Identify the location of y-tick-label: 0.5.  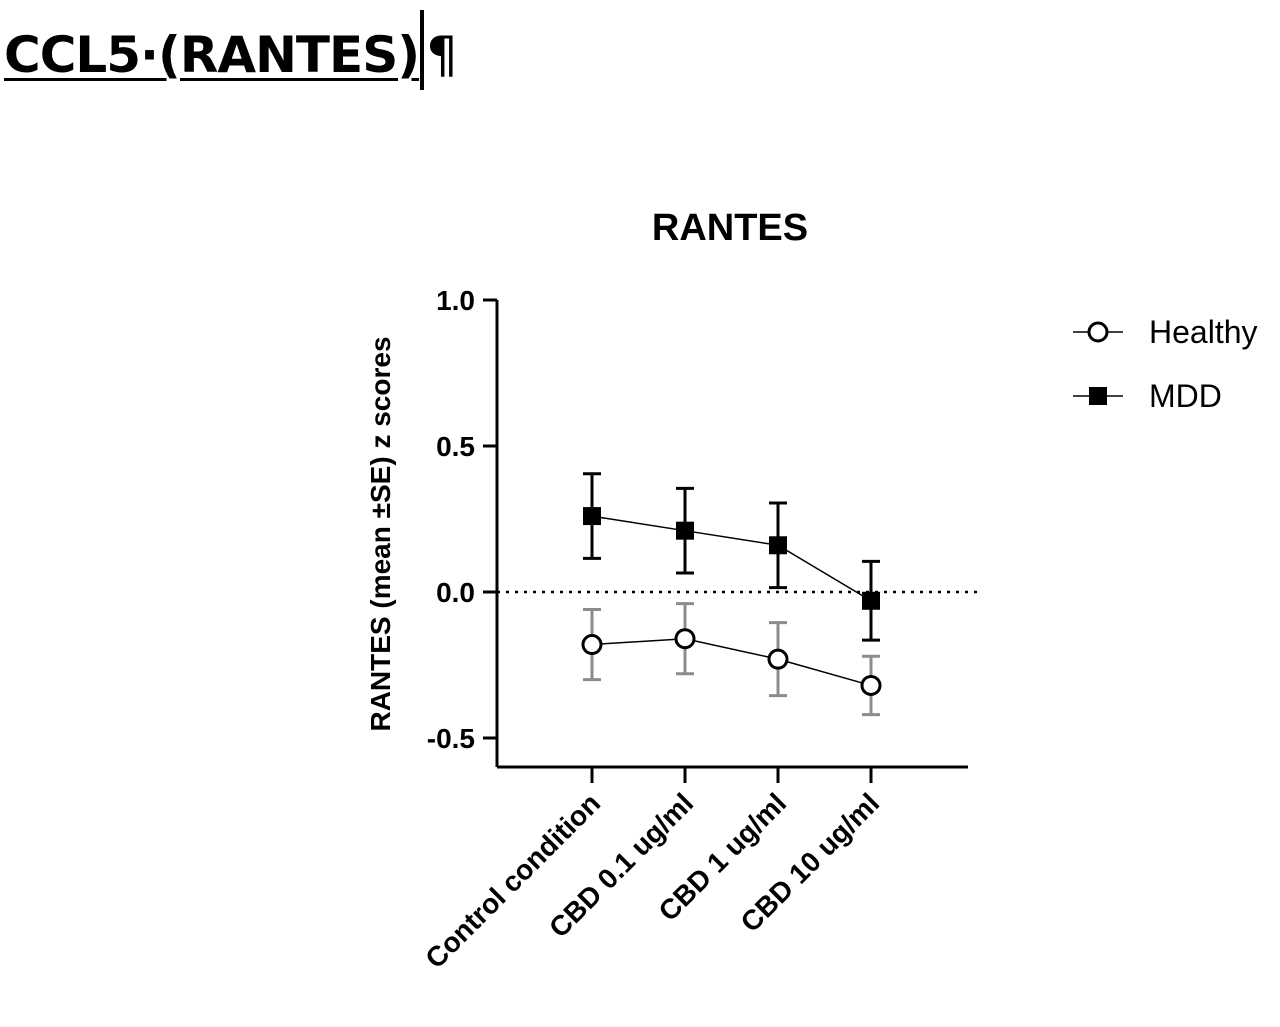
(455, 446).